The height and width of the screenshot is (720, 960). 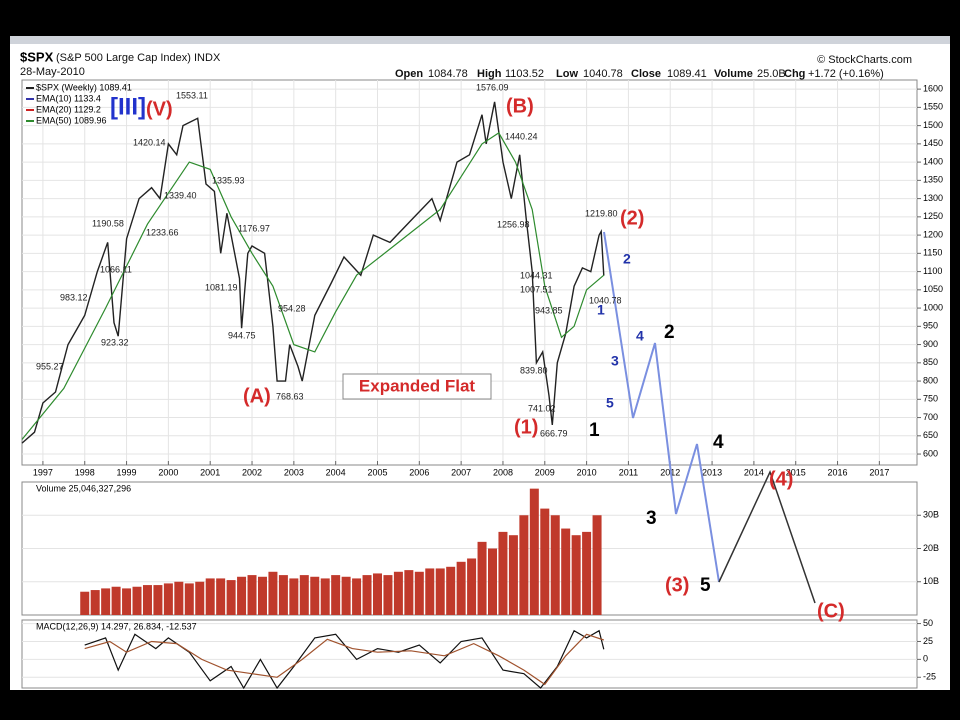 I want to click on quote-label: Volume, so click(x=733, y=74).